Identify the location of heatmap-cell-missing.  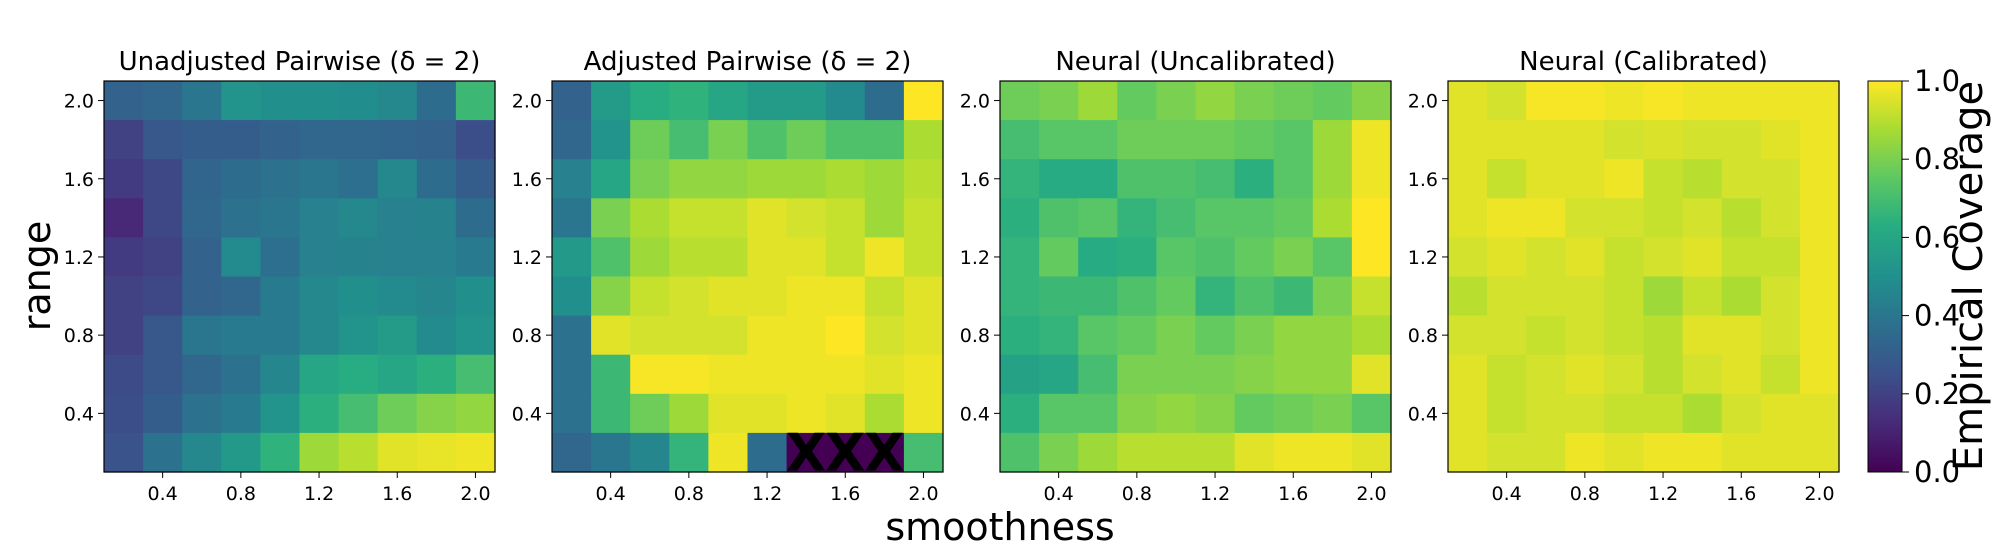
(845, 452).